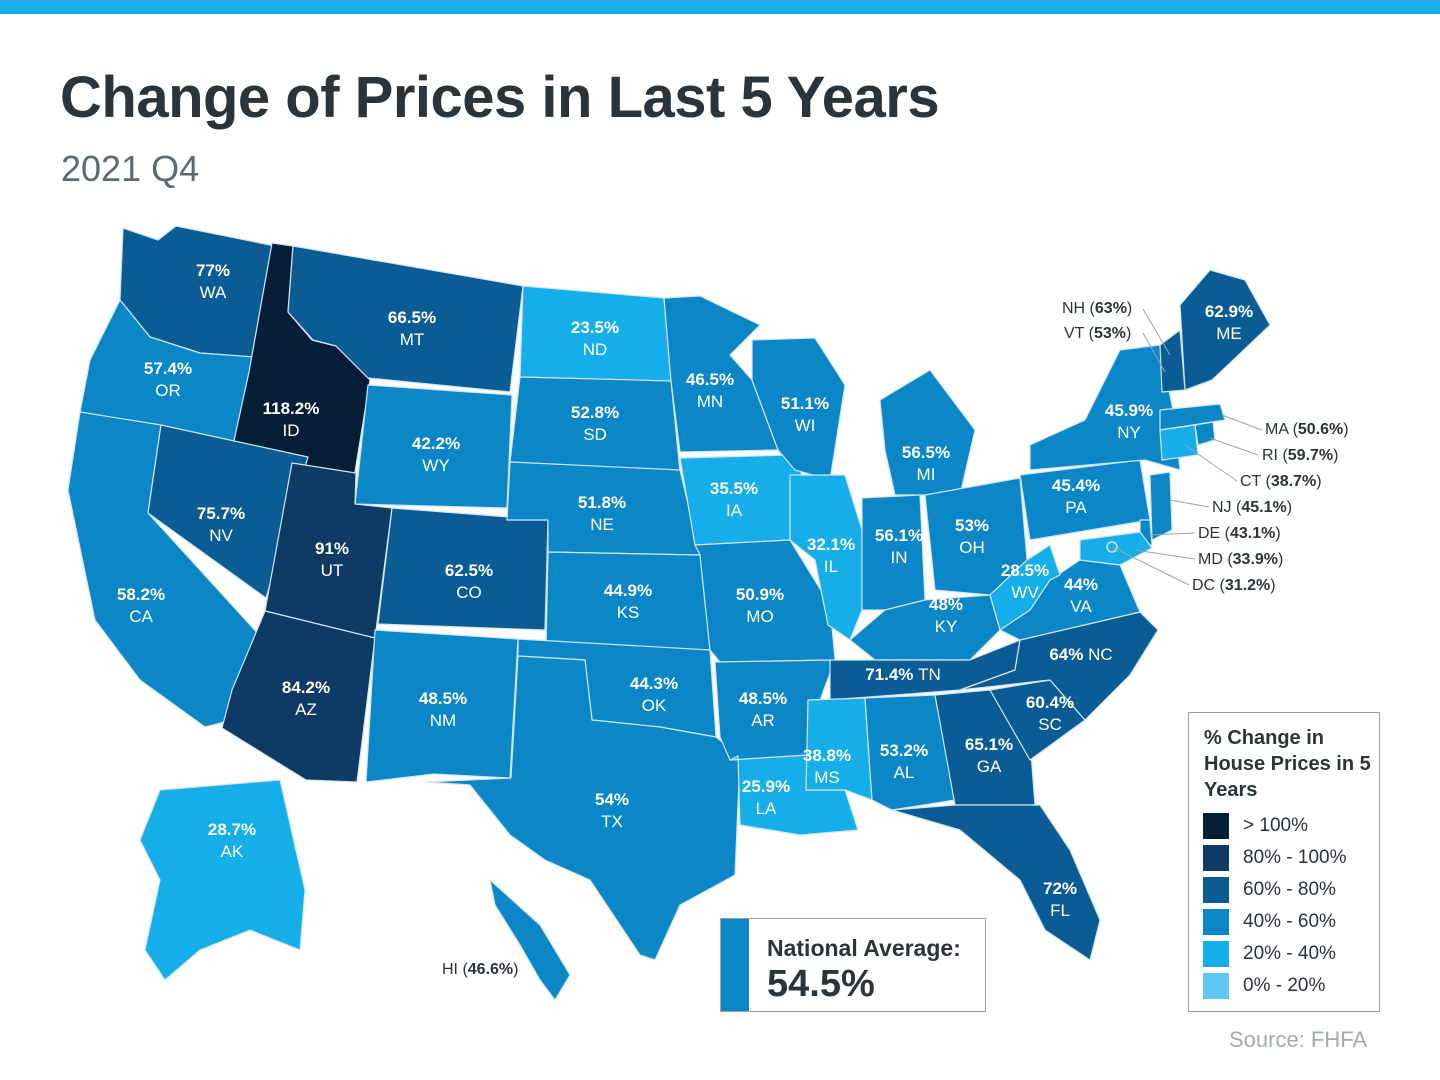 The height and width of the screenshot is (1080, 1440). Describe the element at coordinates (759, 616) in the screenshot. I see `state-abbr-mo: MO` at that location.